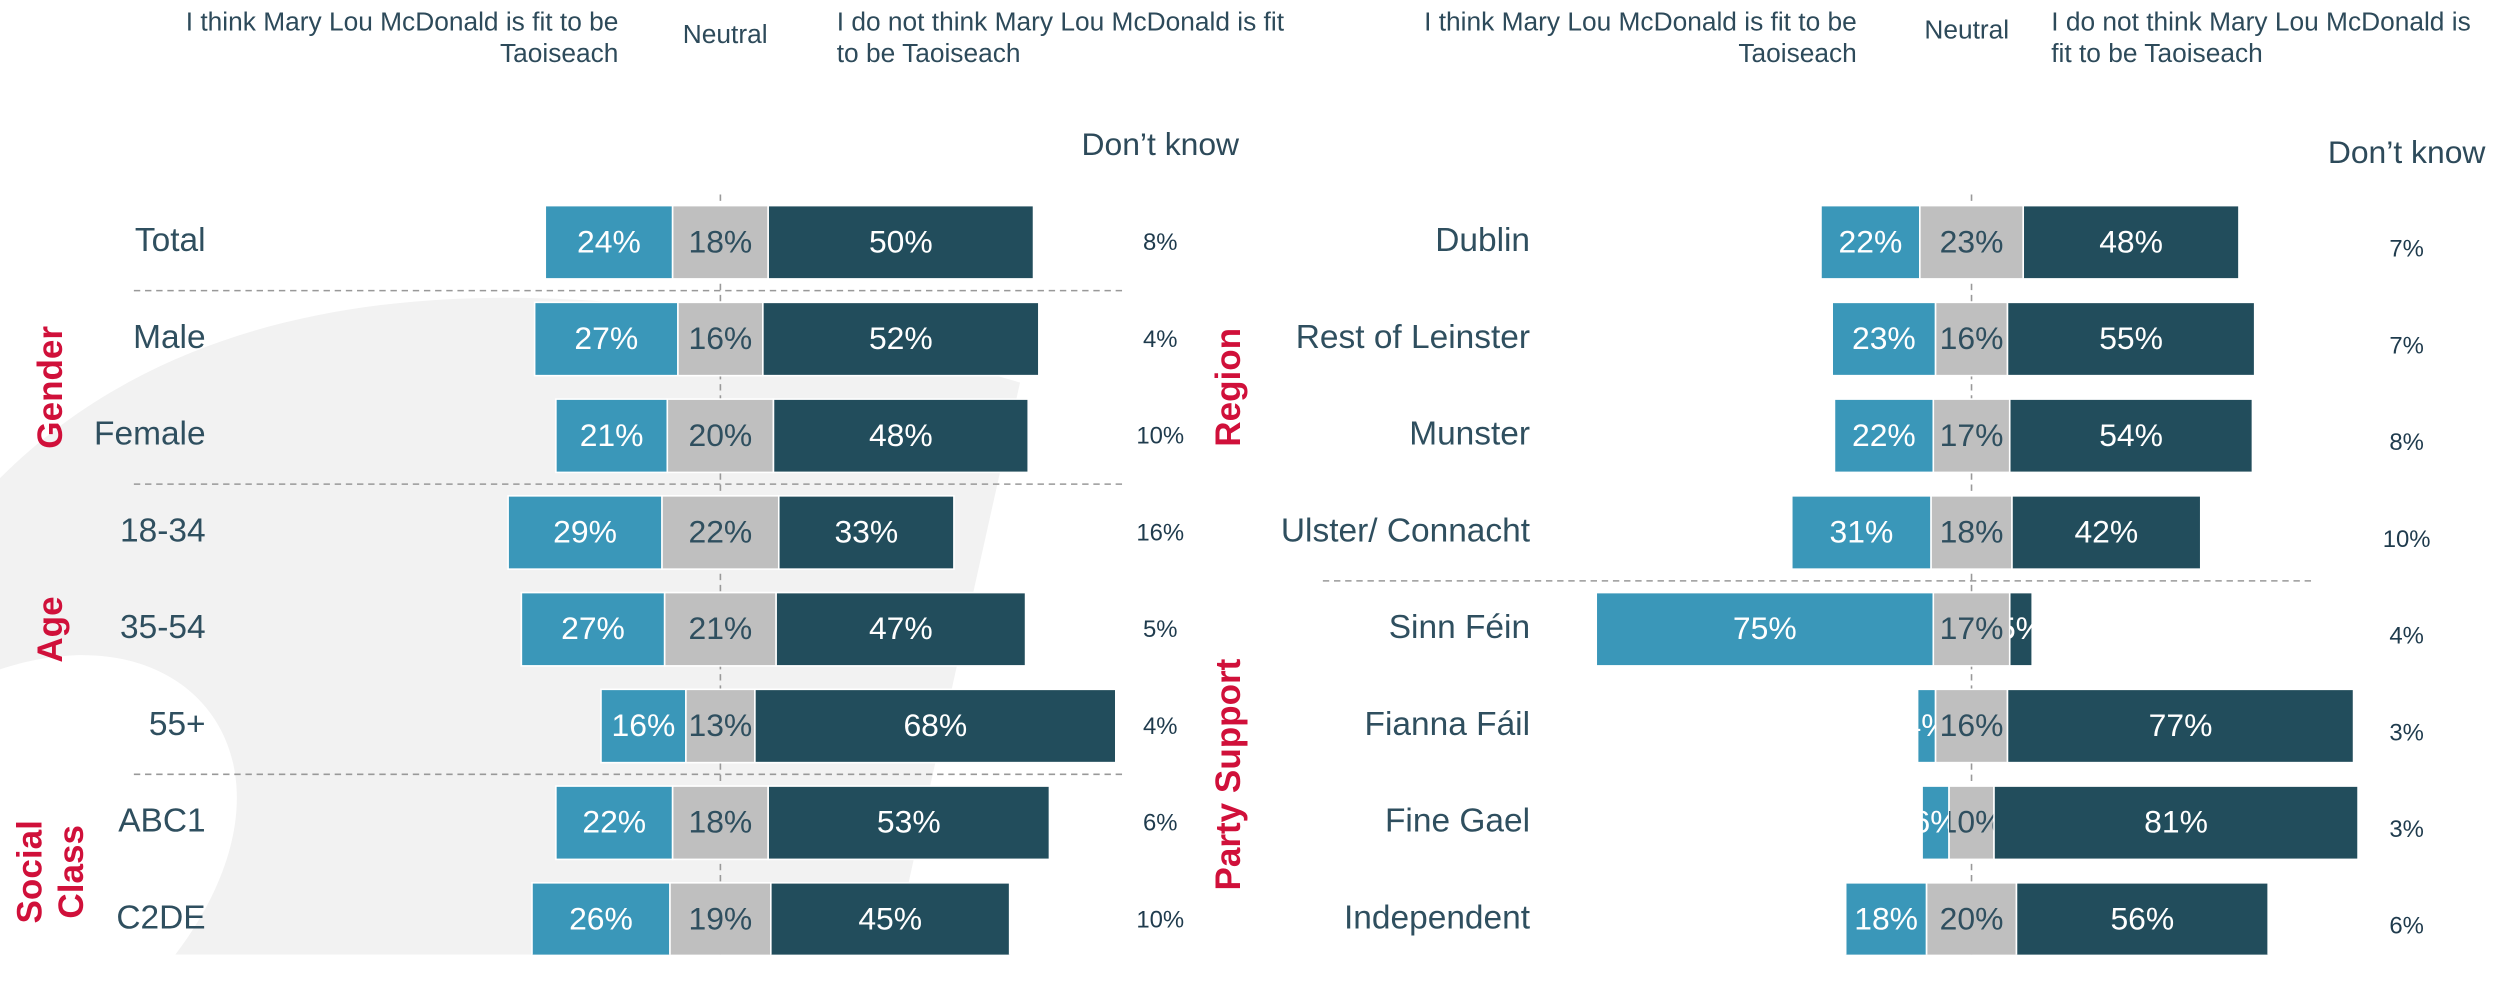  Describe the element at coordinates (2406, 829) in the screenshot. I see `dont-know-value: 3%` at that location.